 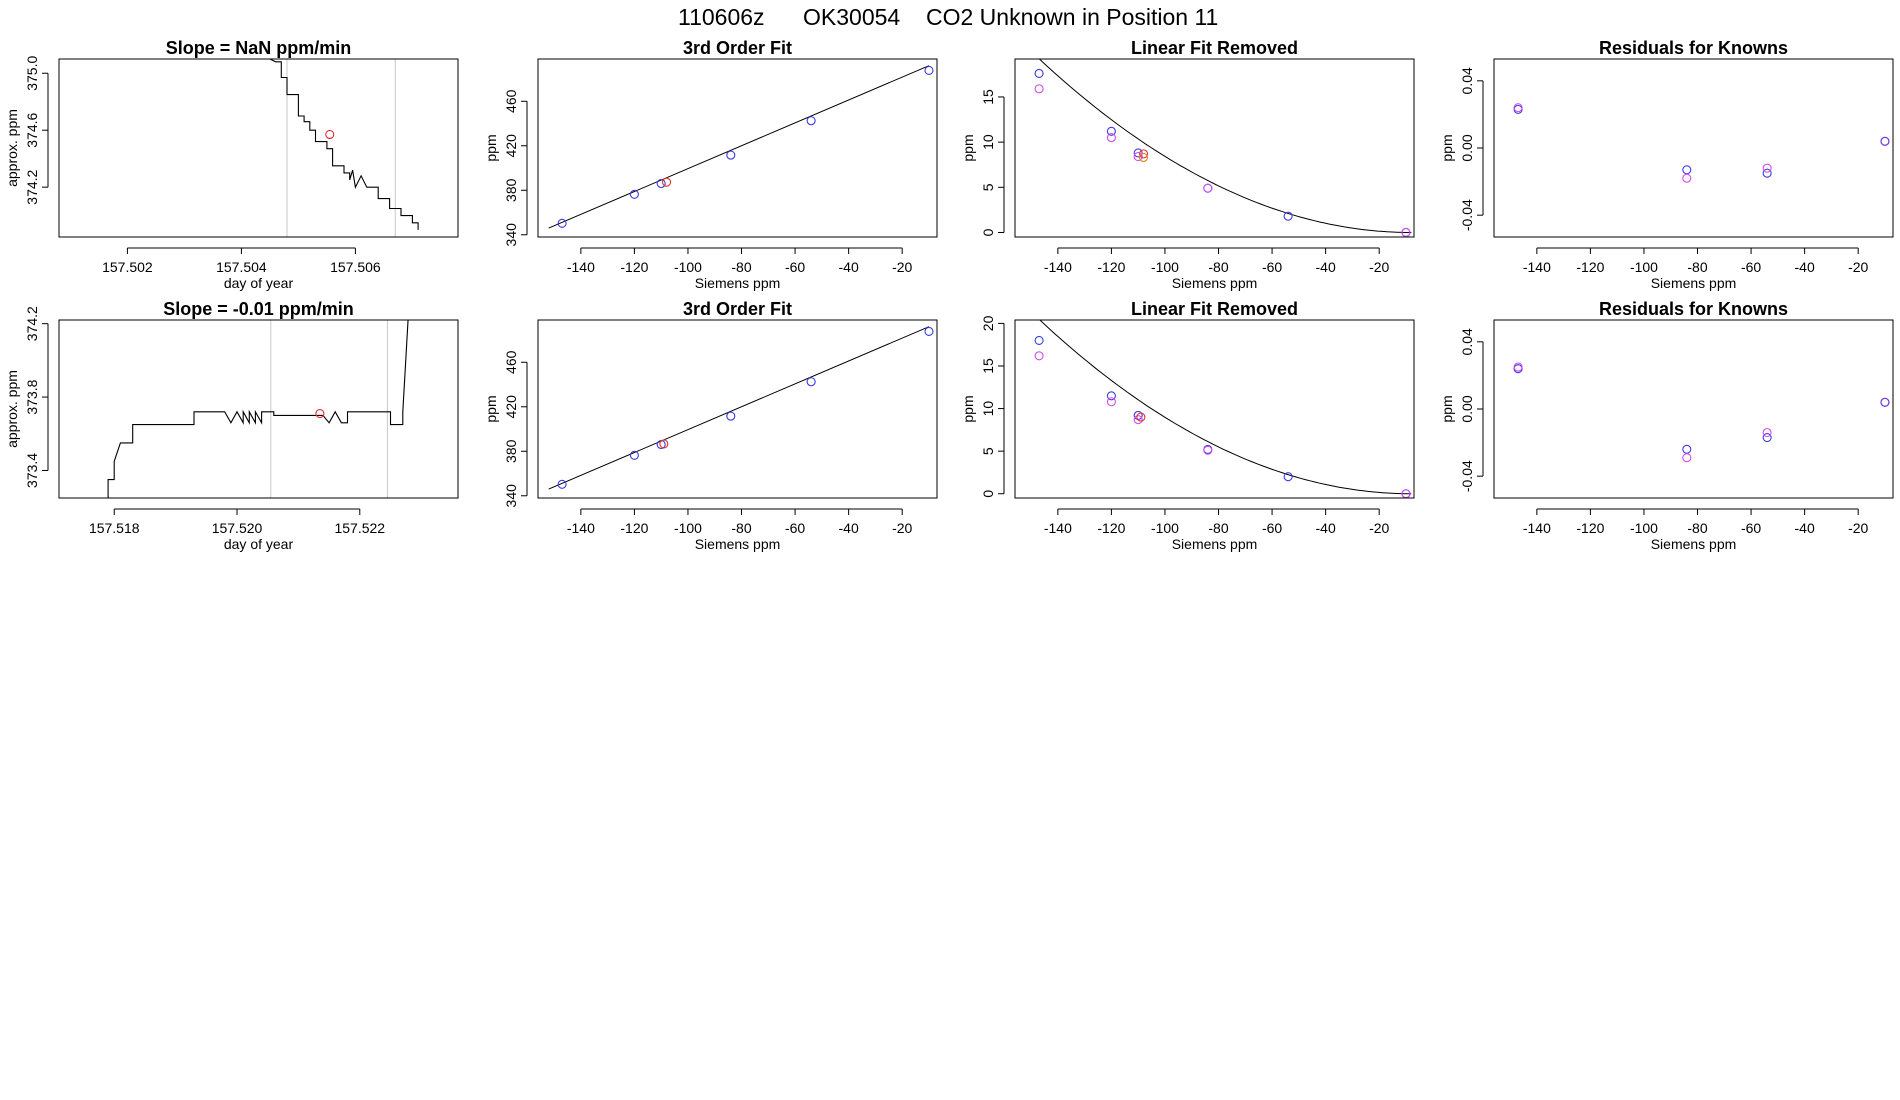 I want to click on y-tick-label: 375.0, so click(x=32, y=73).